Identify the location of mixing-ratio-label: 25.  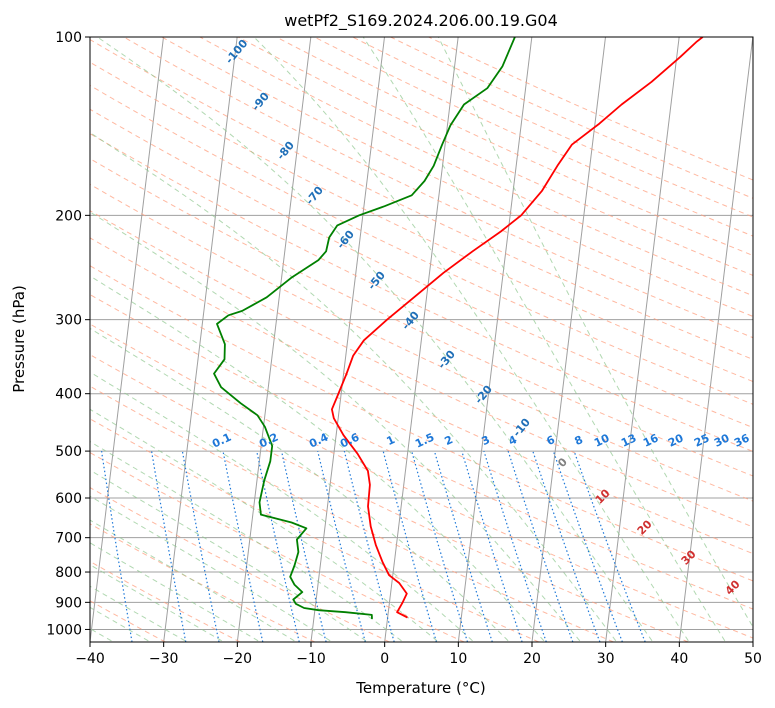
(701, 440).